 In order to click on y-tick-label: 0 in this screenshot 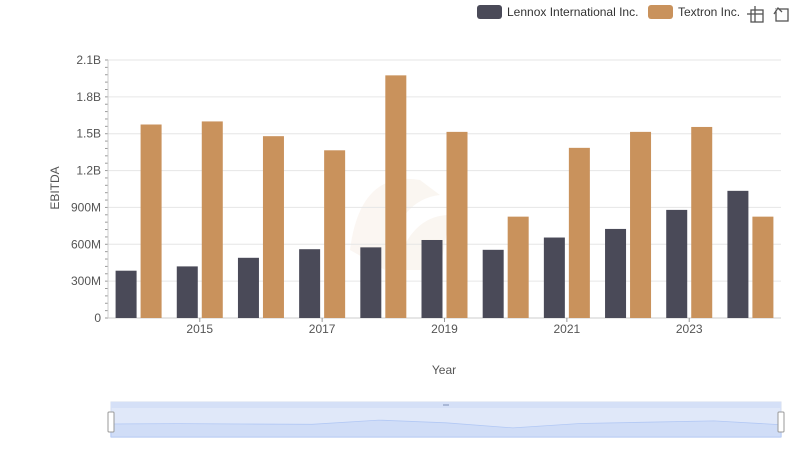, I will do `click(97, 318)`.